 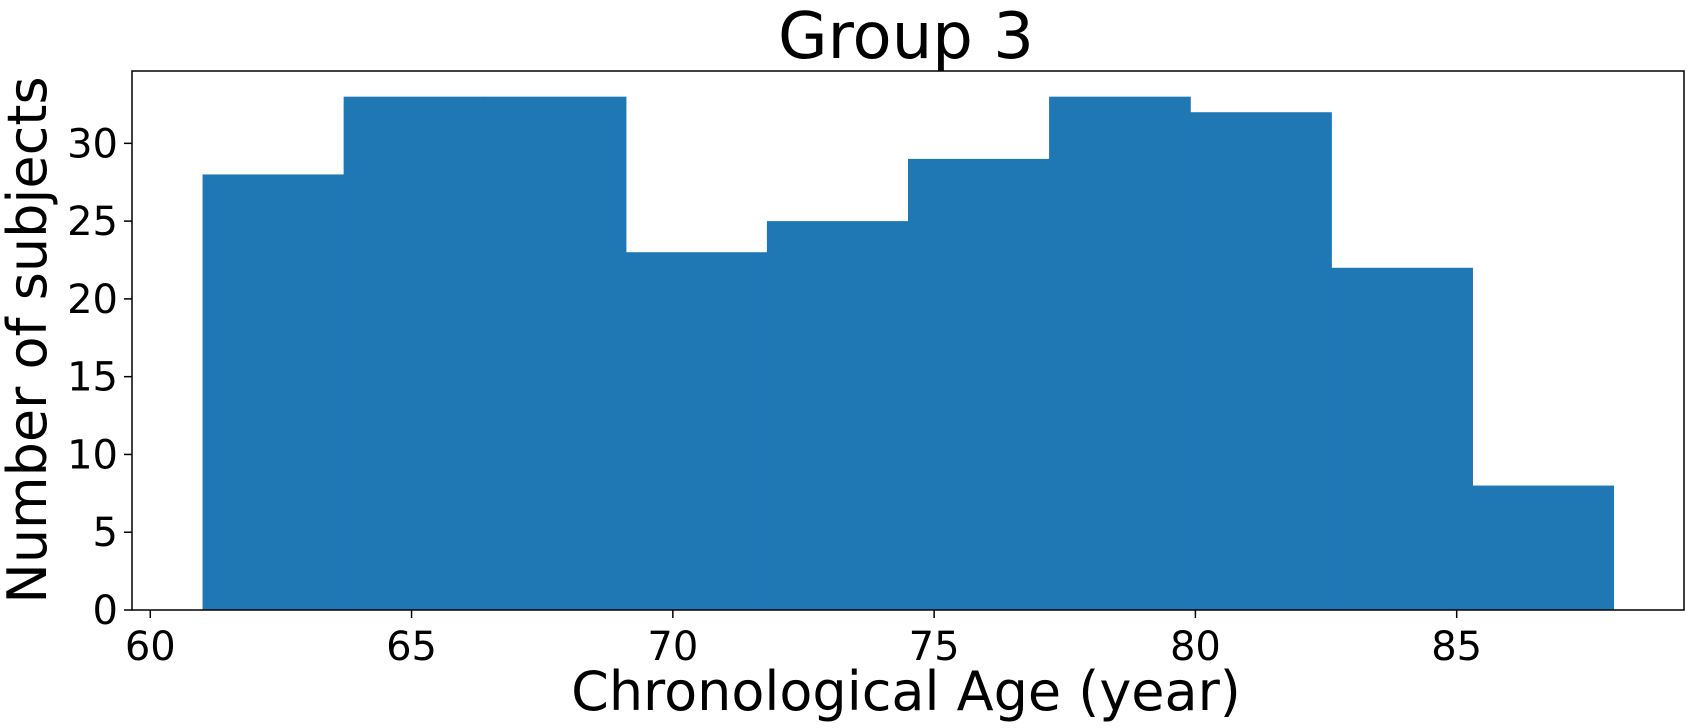 What do you see at coordinates (92, 455) in the screenshot?
I see `y-tick-label: 10` at bounding box center [92, 455].